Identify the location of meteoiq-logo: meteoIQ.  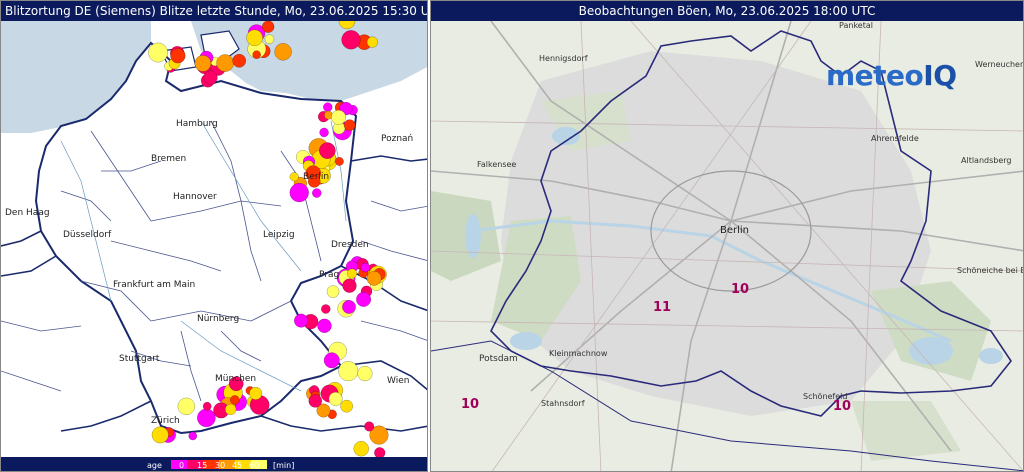
(891, 75).